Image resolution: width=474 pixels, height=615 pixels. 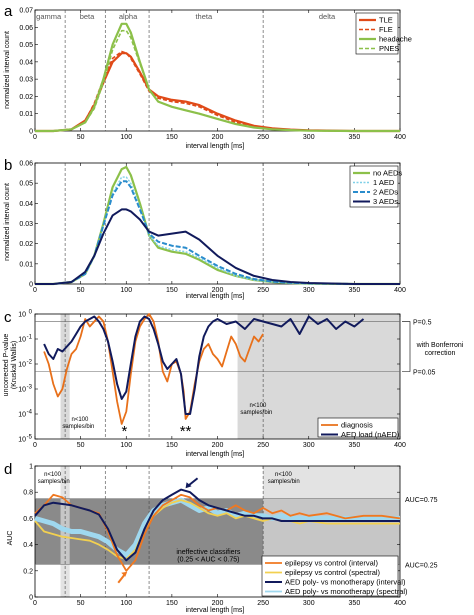 What do you see at coordinates (28, 545) in the screenshot?
I see `y-tick-label: 0.4` at bounding box center [28, 545].